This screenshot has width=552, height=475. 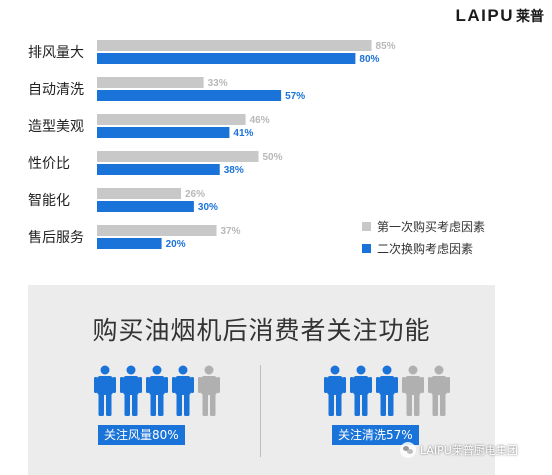 I want to click on data-label-first-purchase: 85%, so click(x=386, y=46).